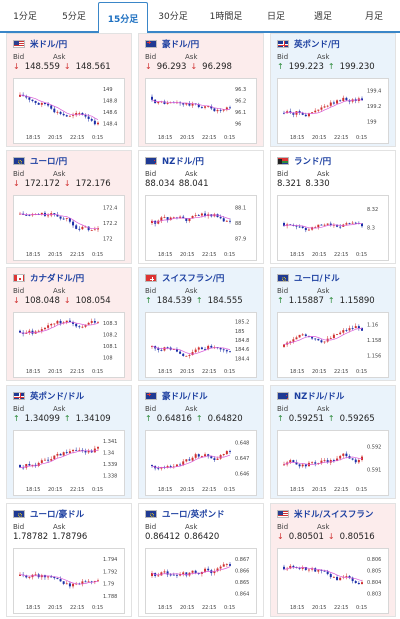  Describe the element at coordinates (49, 45) in the screenshot. I see `pair-name: 米ドル/円` at that location.